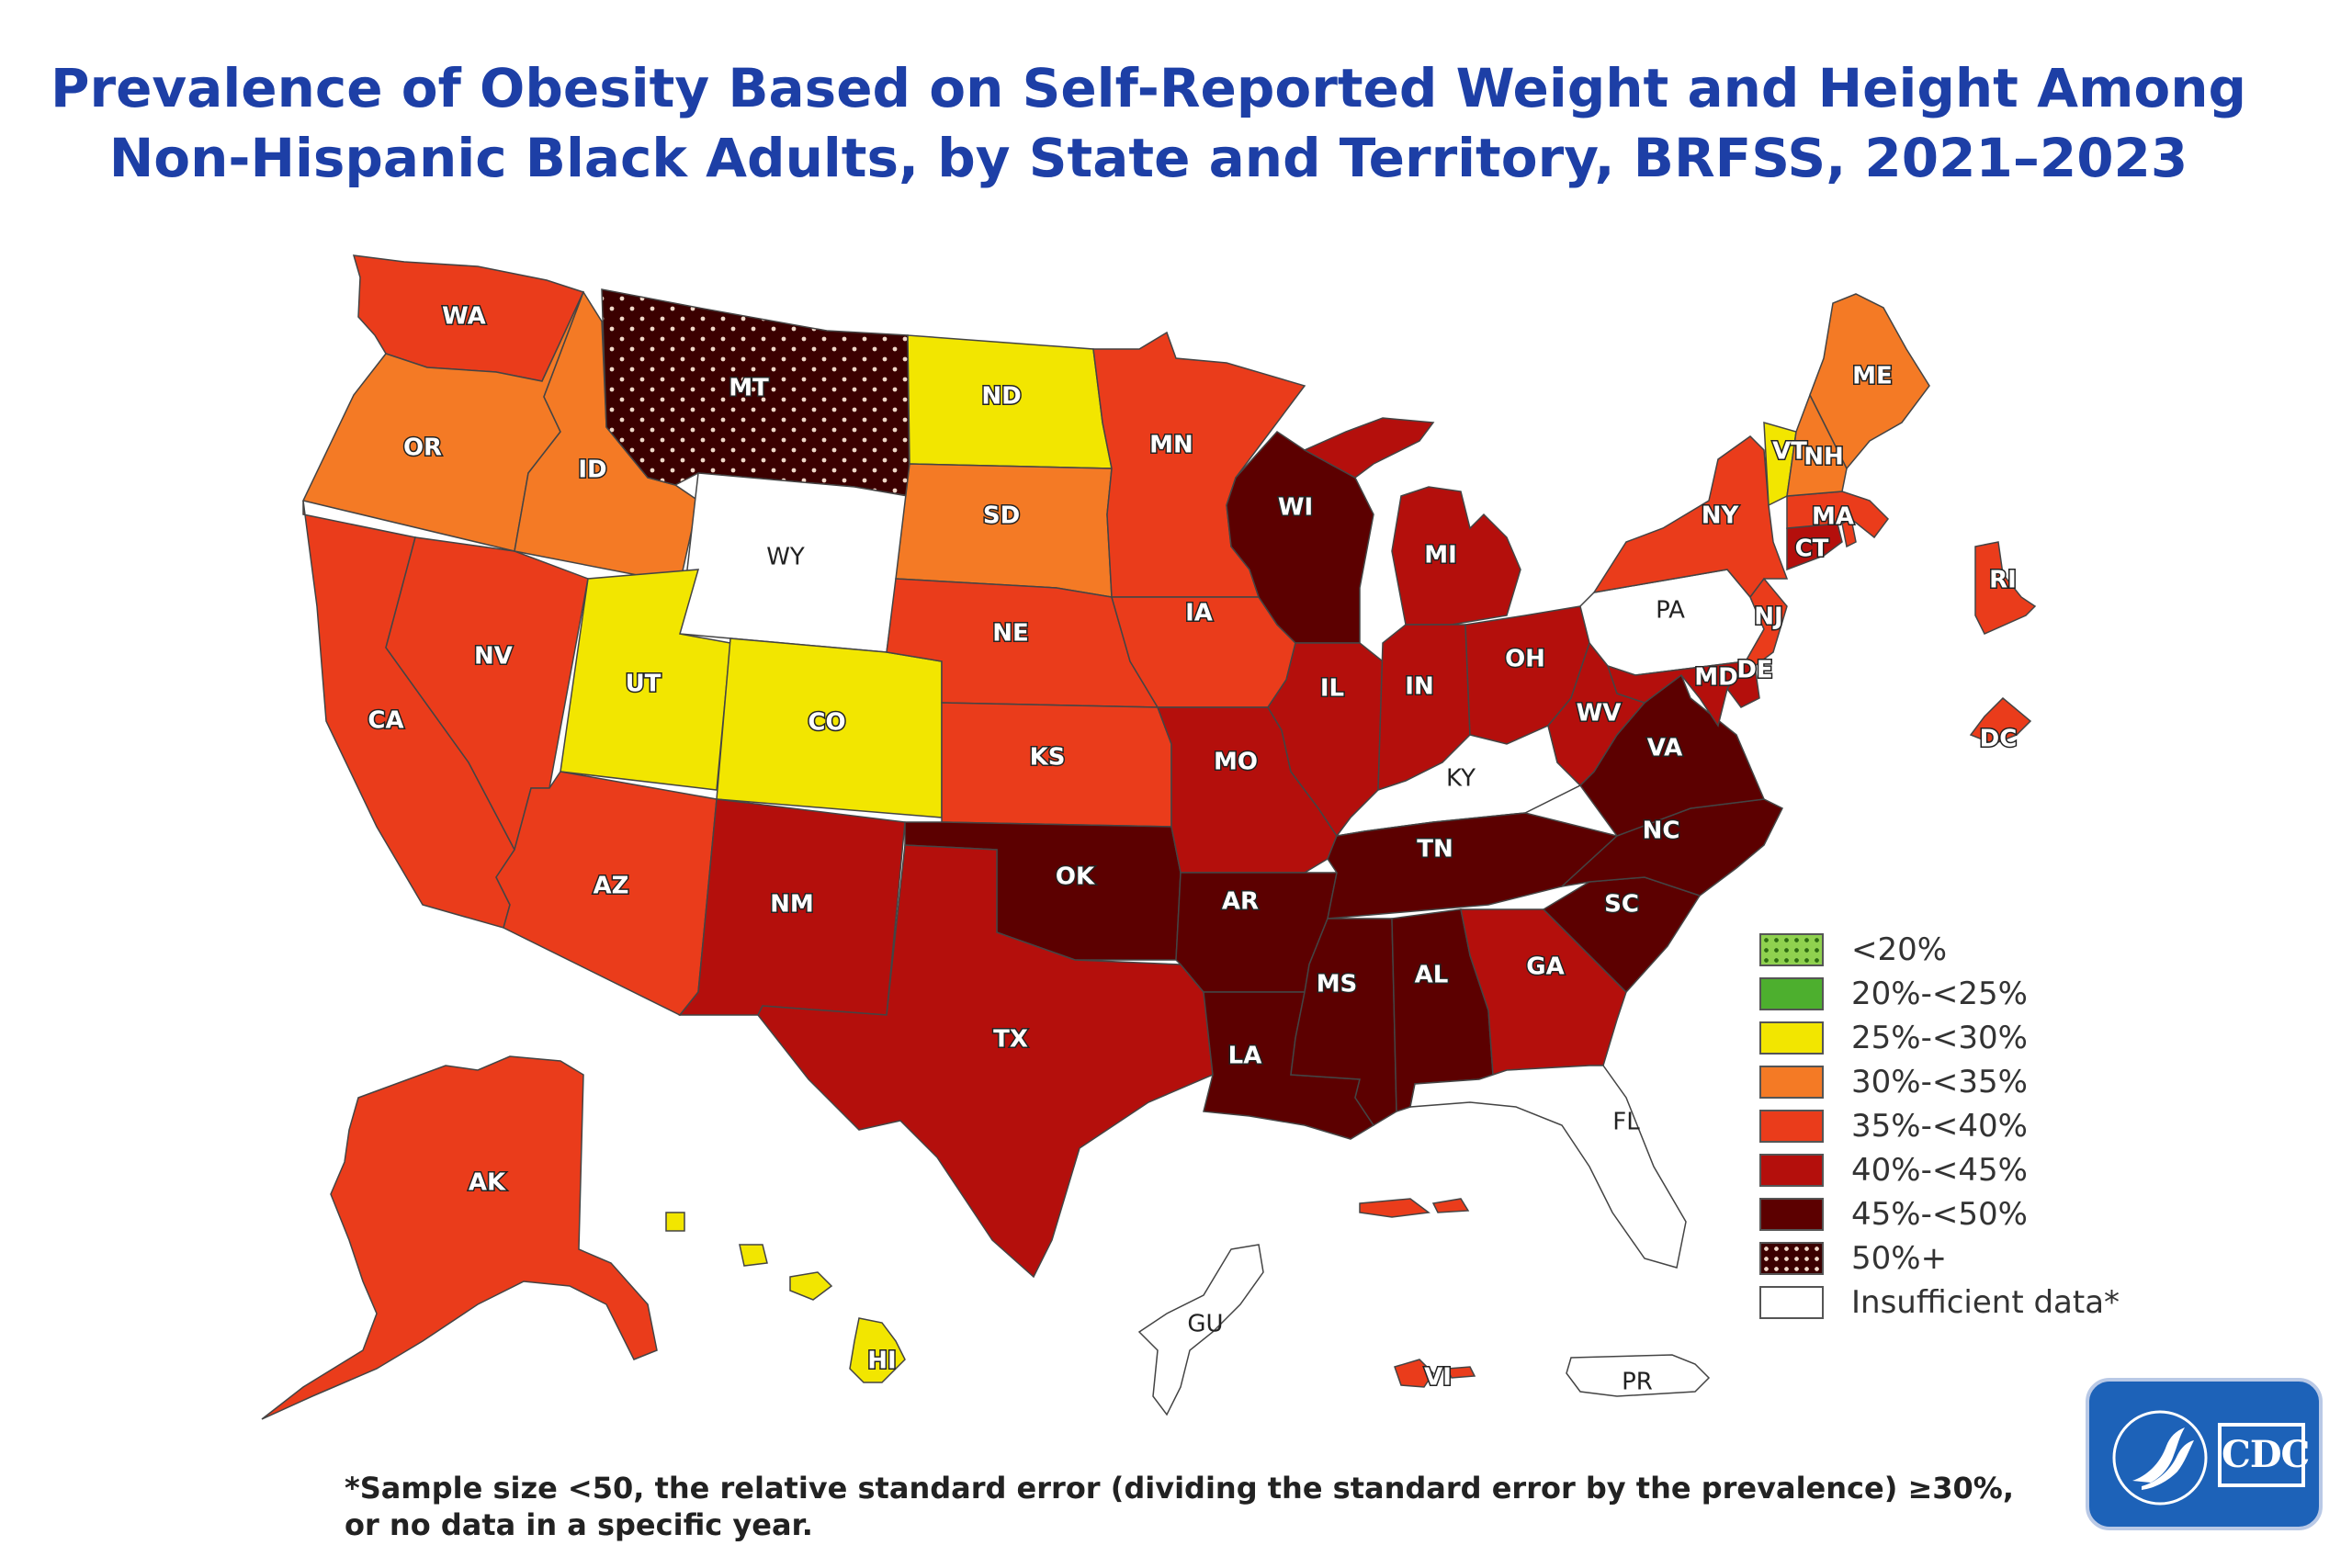 The image size is (2352, 1568). Describe the element at coordinates (1600, 714) in the screenshot. I see `label-WV: WV` at that location.